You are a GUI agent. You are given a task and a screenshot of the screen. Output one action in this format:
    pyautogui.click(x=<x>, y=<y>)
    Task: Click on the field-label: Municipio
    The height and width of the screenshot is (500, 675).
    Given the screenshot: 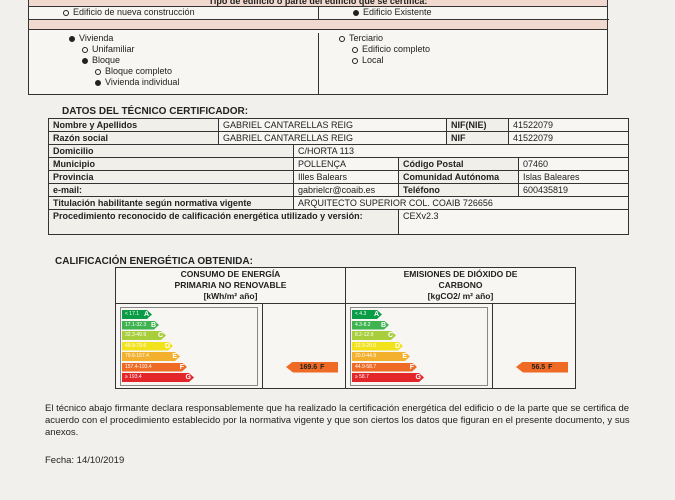 What is the action you would take?
    pyautogui.click(x=171, y=164)
    